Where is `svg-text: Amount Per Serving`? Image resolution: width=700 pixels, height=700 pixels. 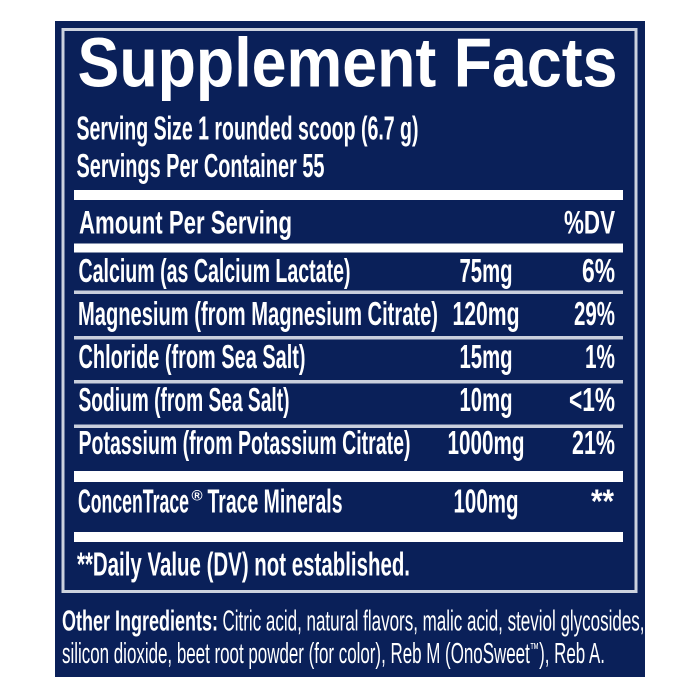
svg-text: Amount Per Serving is located at coordinates (185, 223).